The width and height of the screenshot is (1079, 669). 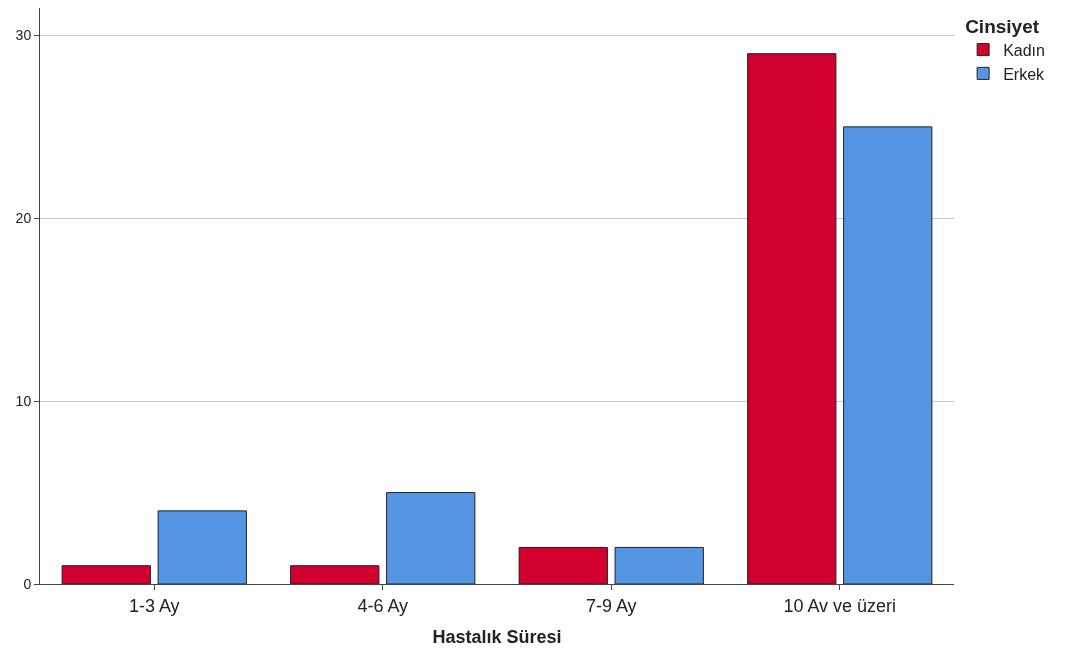 What do you see at coordinates (840, 605) in the screenshot?
I see `x-tick-label: 10 Av ve üzeri` at bounding box center [840, 605].